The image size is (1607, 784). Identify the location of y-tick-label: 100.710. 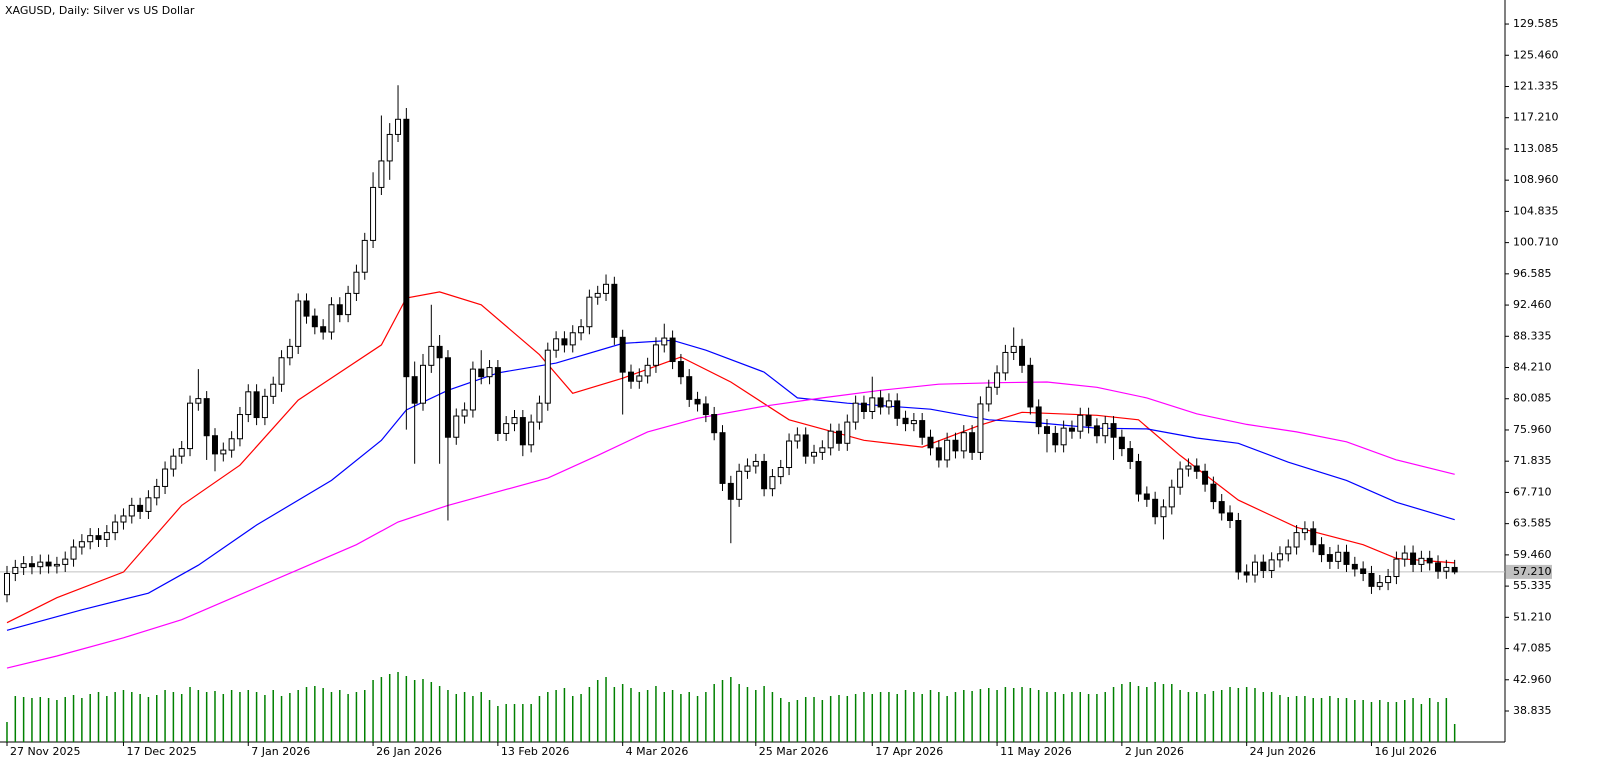
(1536, 242).